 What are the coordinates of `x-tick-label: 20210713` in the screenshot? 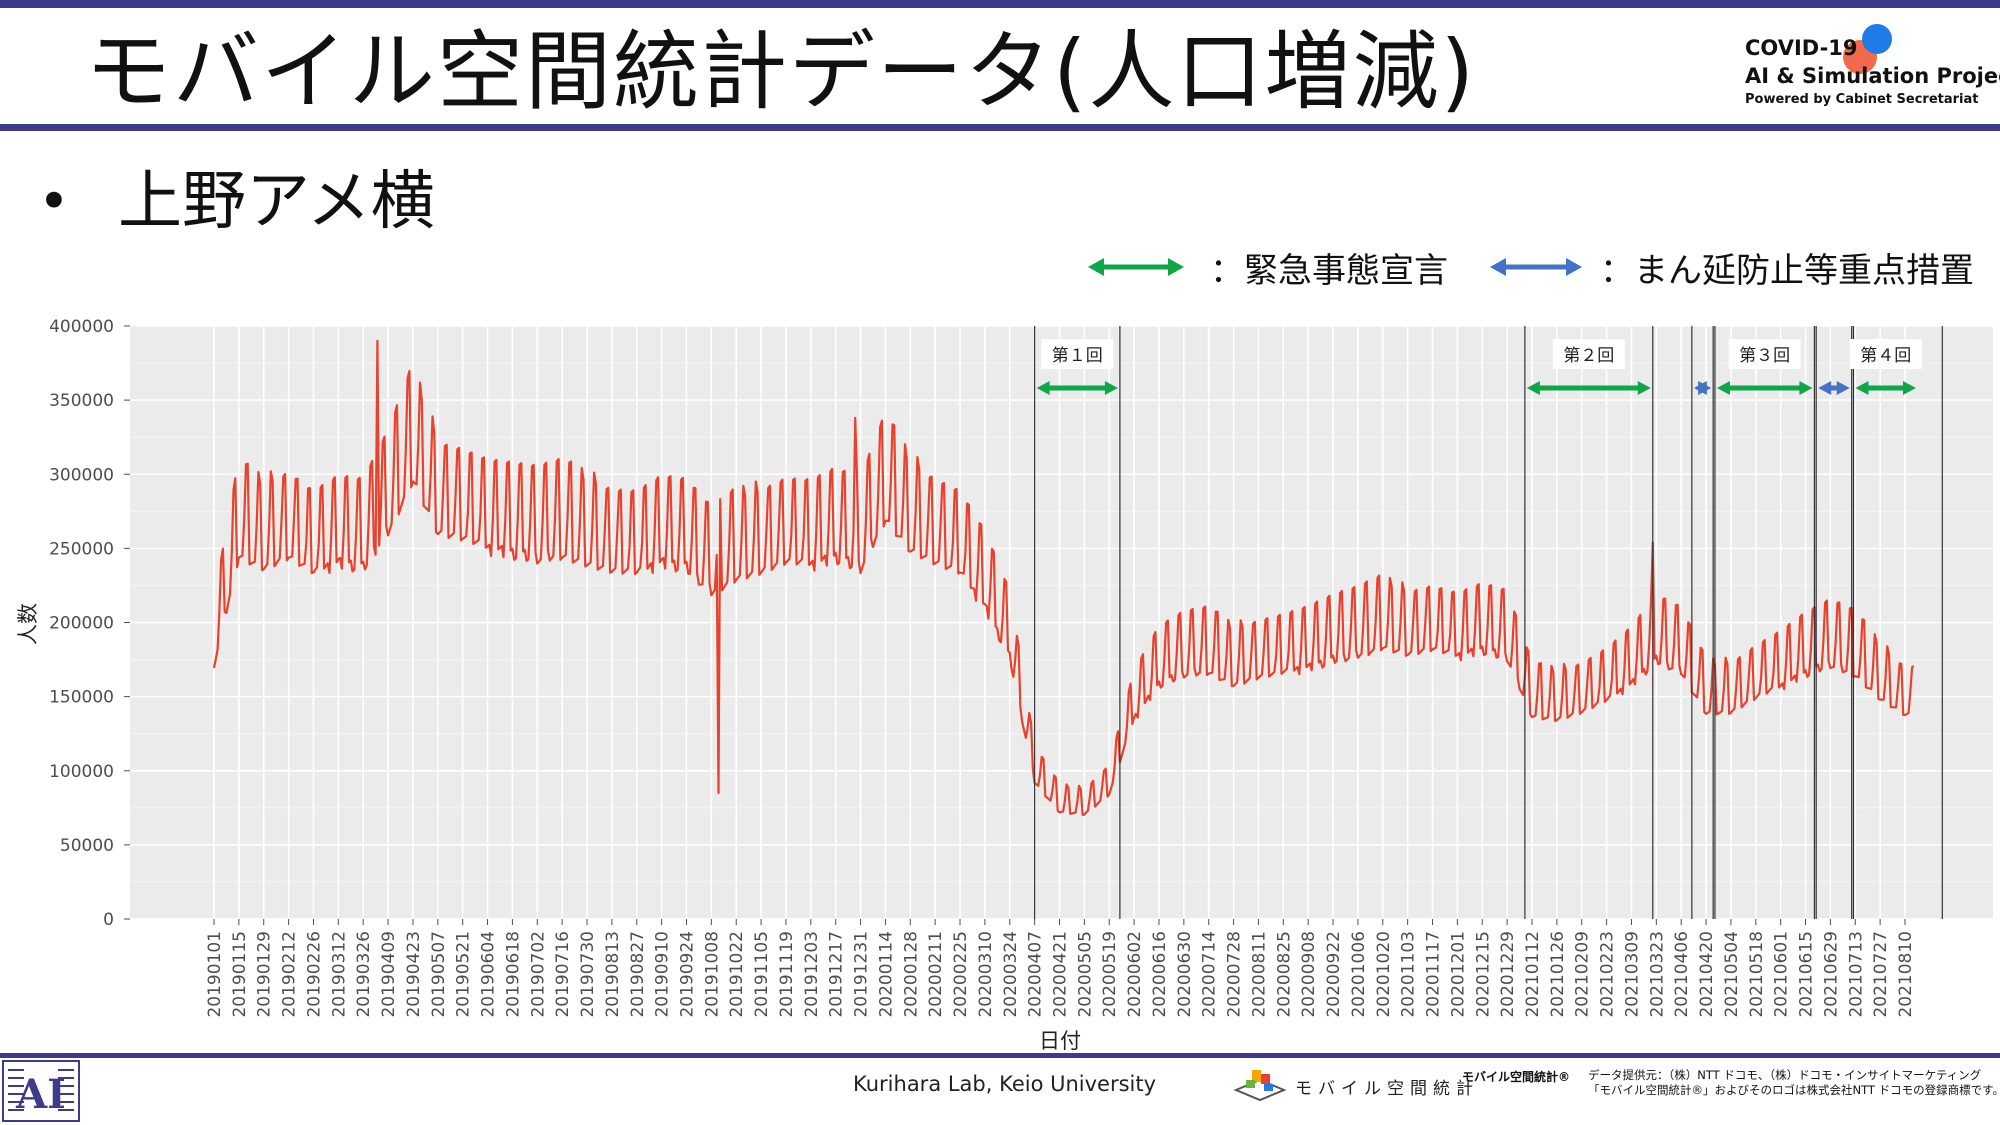 It's located at (1856, 974).